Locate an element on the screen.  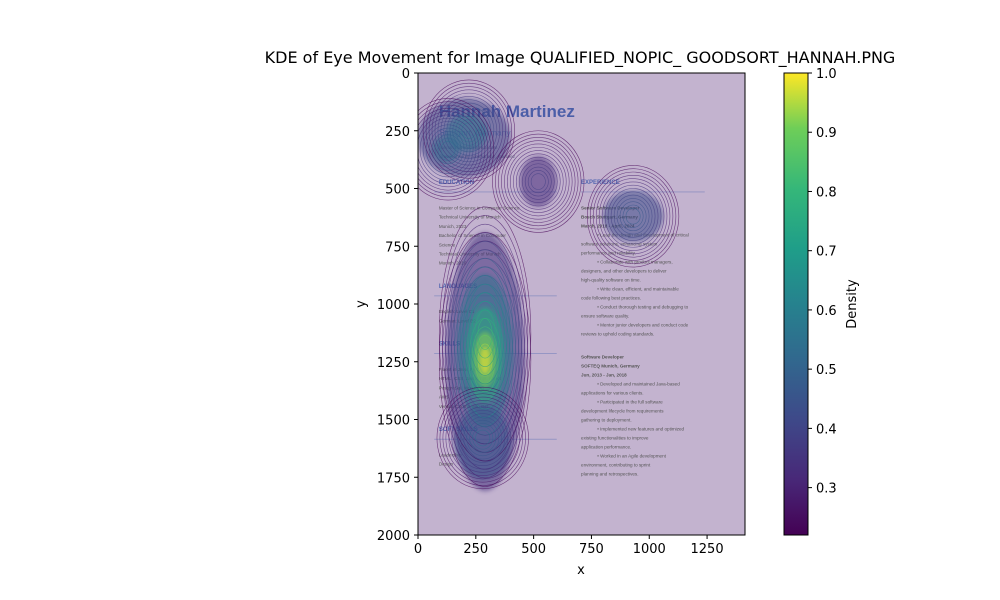
y-axis: 0 250 500 750 1000 1250 1500 1750 2000 is located at coordinates (397, 305).